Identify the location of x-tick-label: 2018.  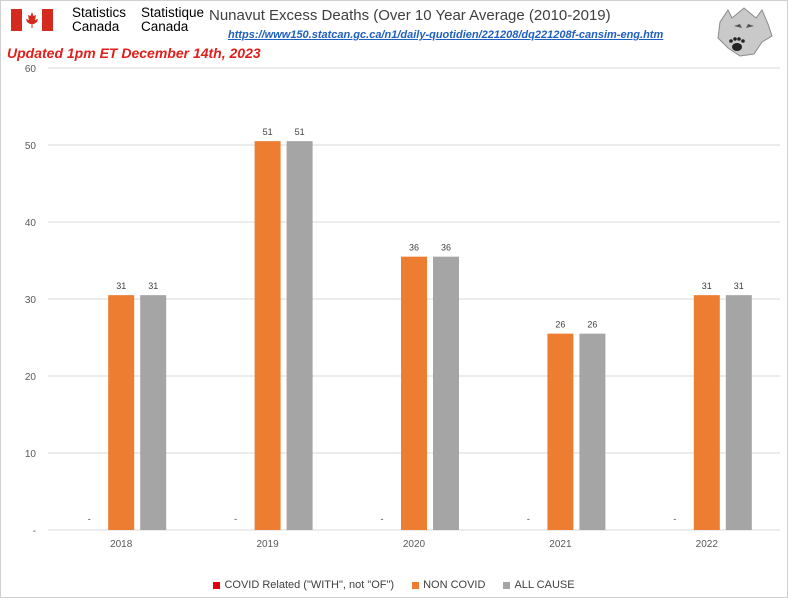
(121, 544).